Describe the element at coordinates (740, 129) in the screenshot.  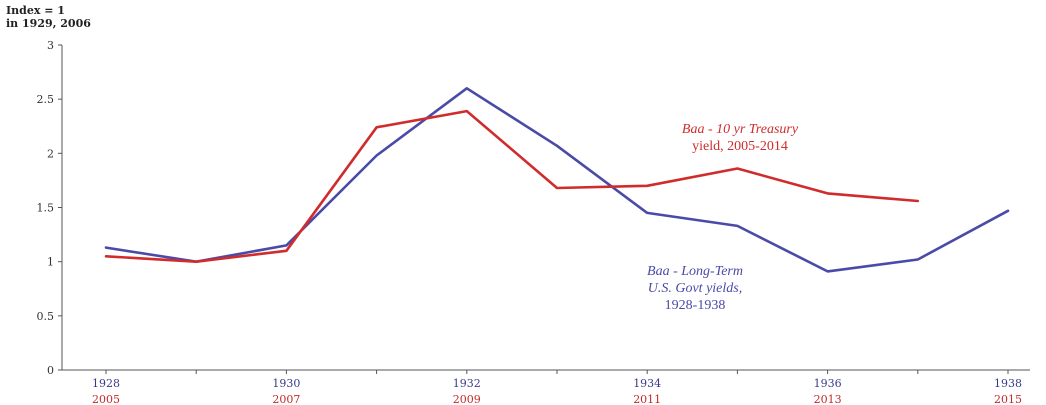
I see `annotation-red-line1: Baa - 10 yr Treasury` at that location.